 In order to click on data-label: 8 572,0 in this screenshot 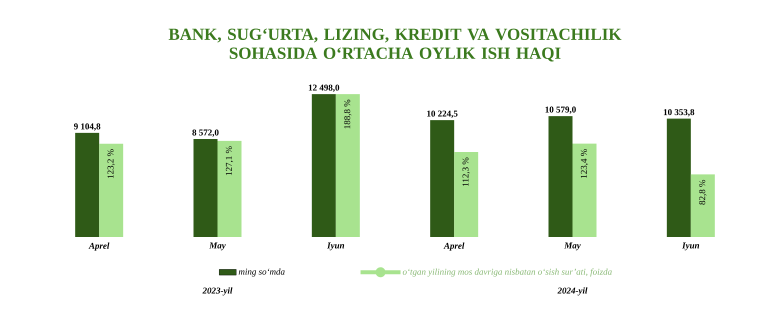, I will do `click(205, 133)`.